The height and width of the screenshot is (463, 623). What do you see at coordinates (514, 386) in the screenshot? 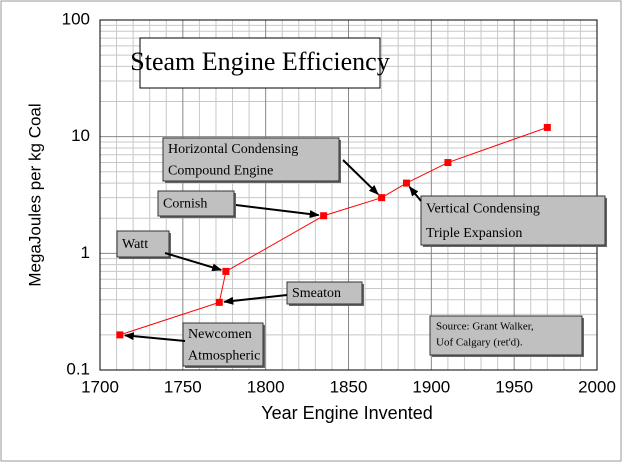
I see `x-tick-label: 1950` at bounding box center [514, 386].